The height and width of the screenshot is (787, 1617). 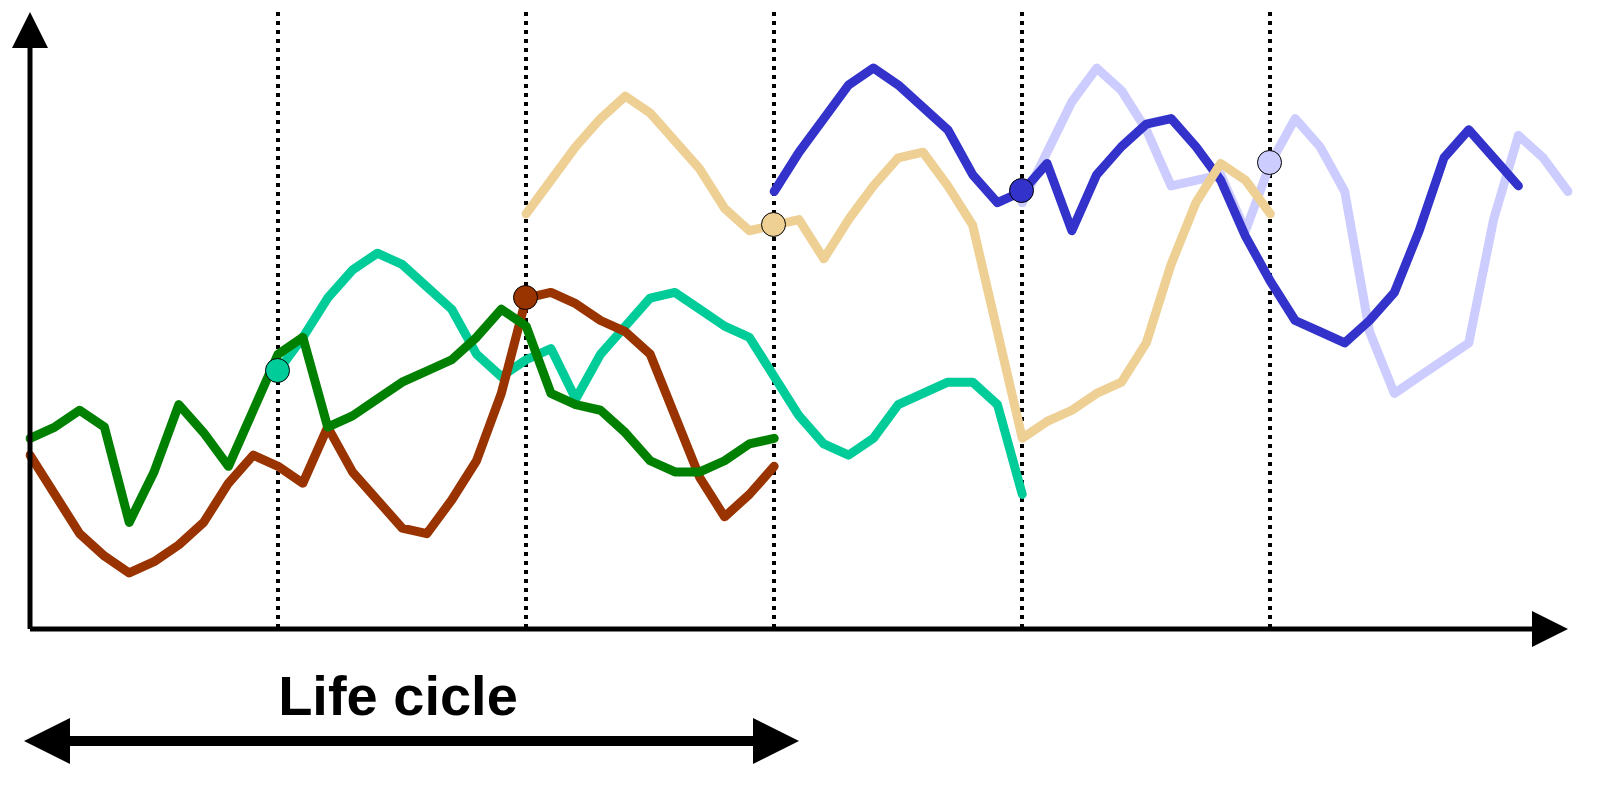 I want to click on text: Life cicle, so click(x=398, y=695).